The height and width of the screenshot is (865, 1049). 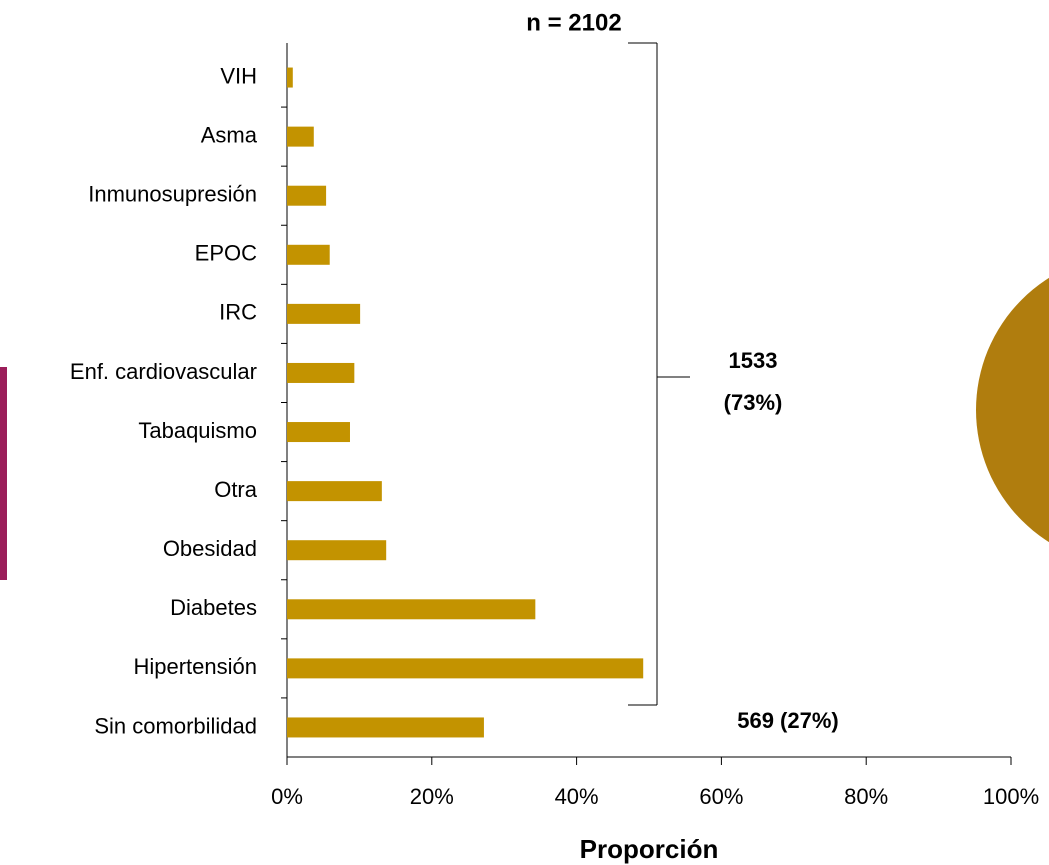 What do you see at coordinates (577, 796) in the screenshot?
I see `x-tick-label: 40%` at bounding box center [577, 796].